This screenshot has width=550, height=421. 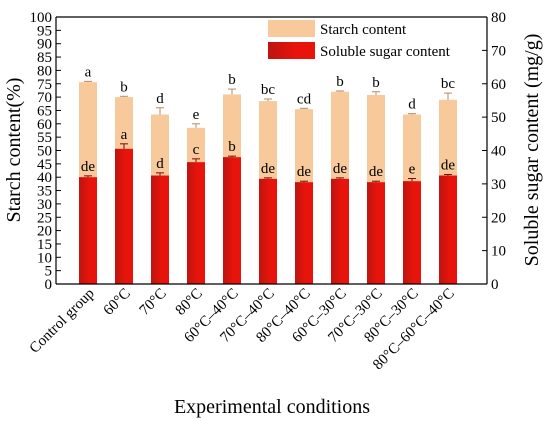 What do you see at coordinates (495, 285) in the screenshot?
I see `y-right-tick-label: 0` at bounding box center [495, 285].